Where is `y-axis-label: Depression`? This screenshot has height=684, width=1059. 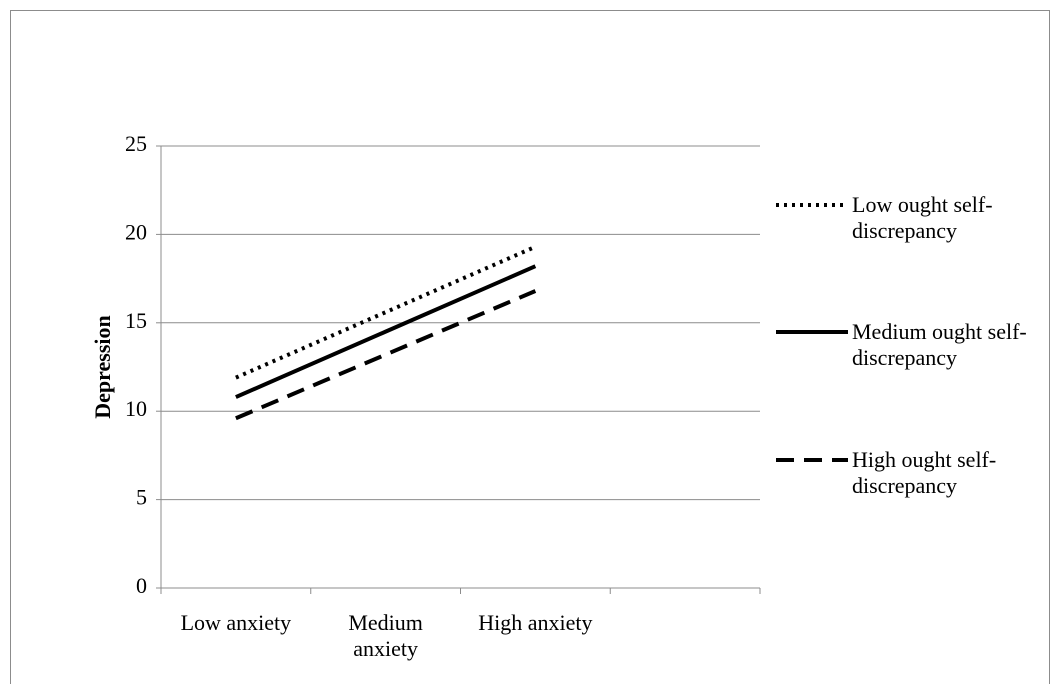 y-axis-label: Depression is located at coordinates (102, 367).